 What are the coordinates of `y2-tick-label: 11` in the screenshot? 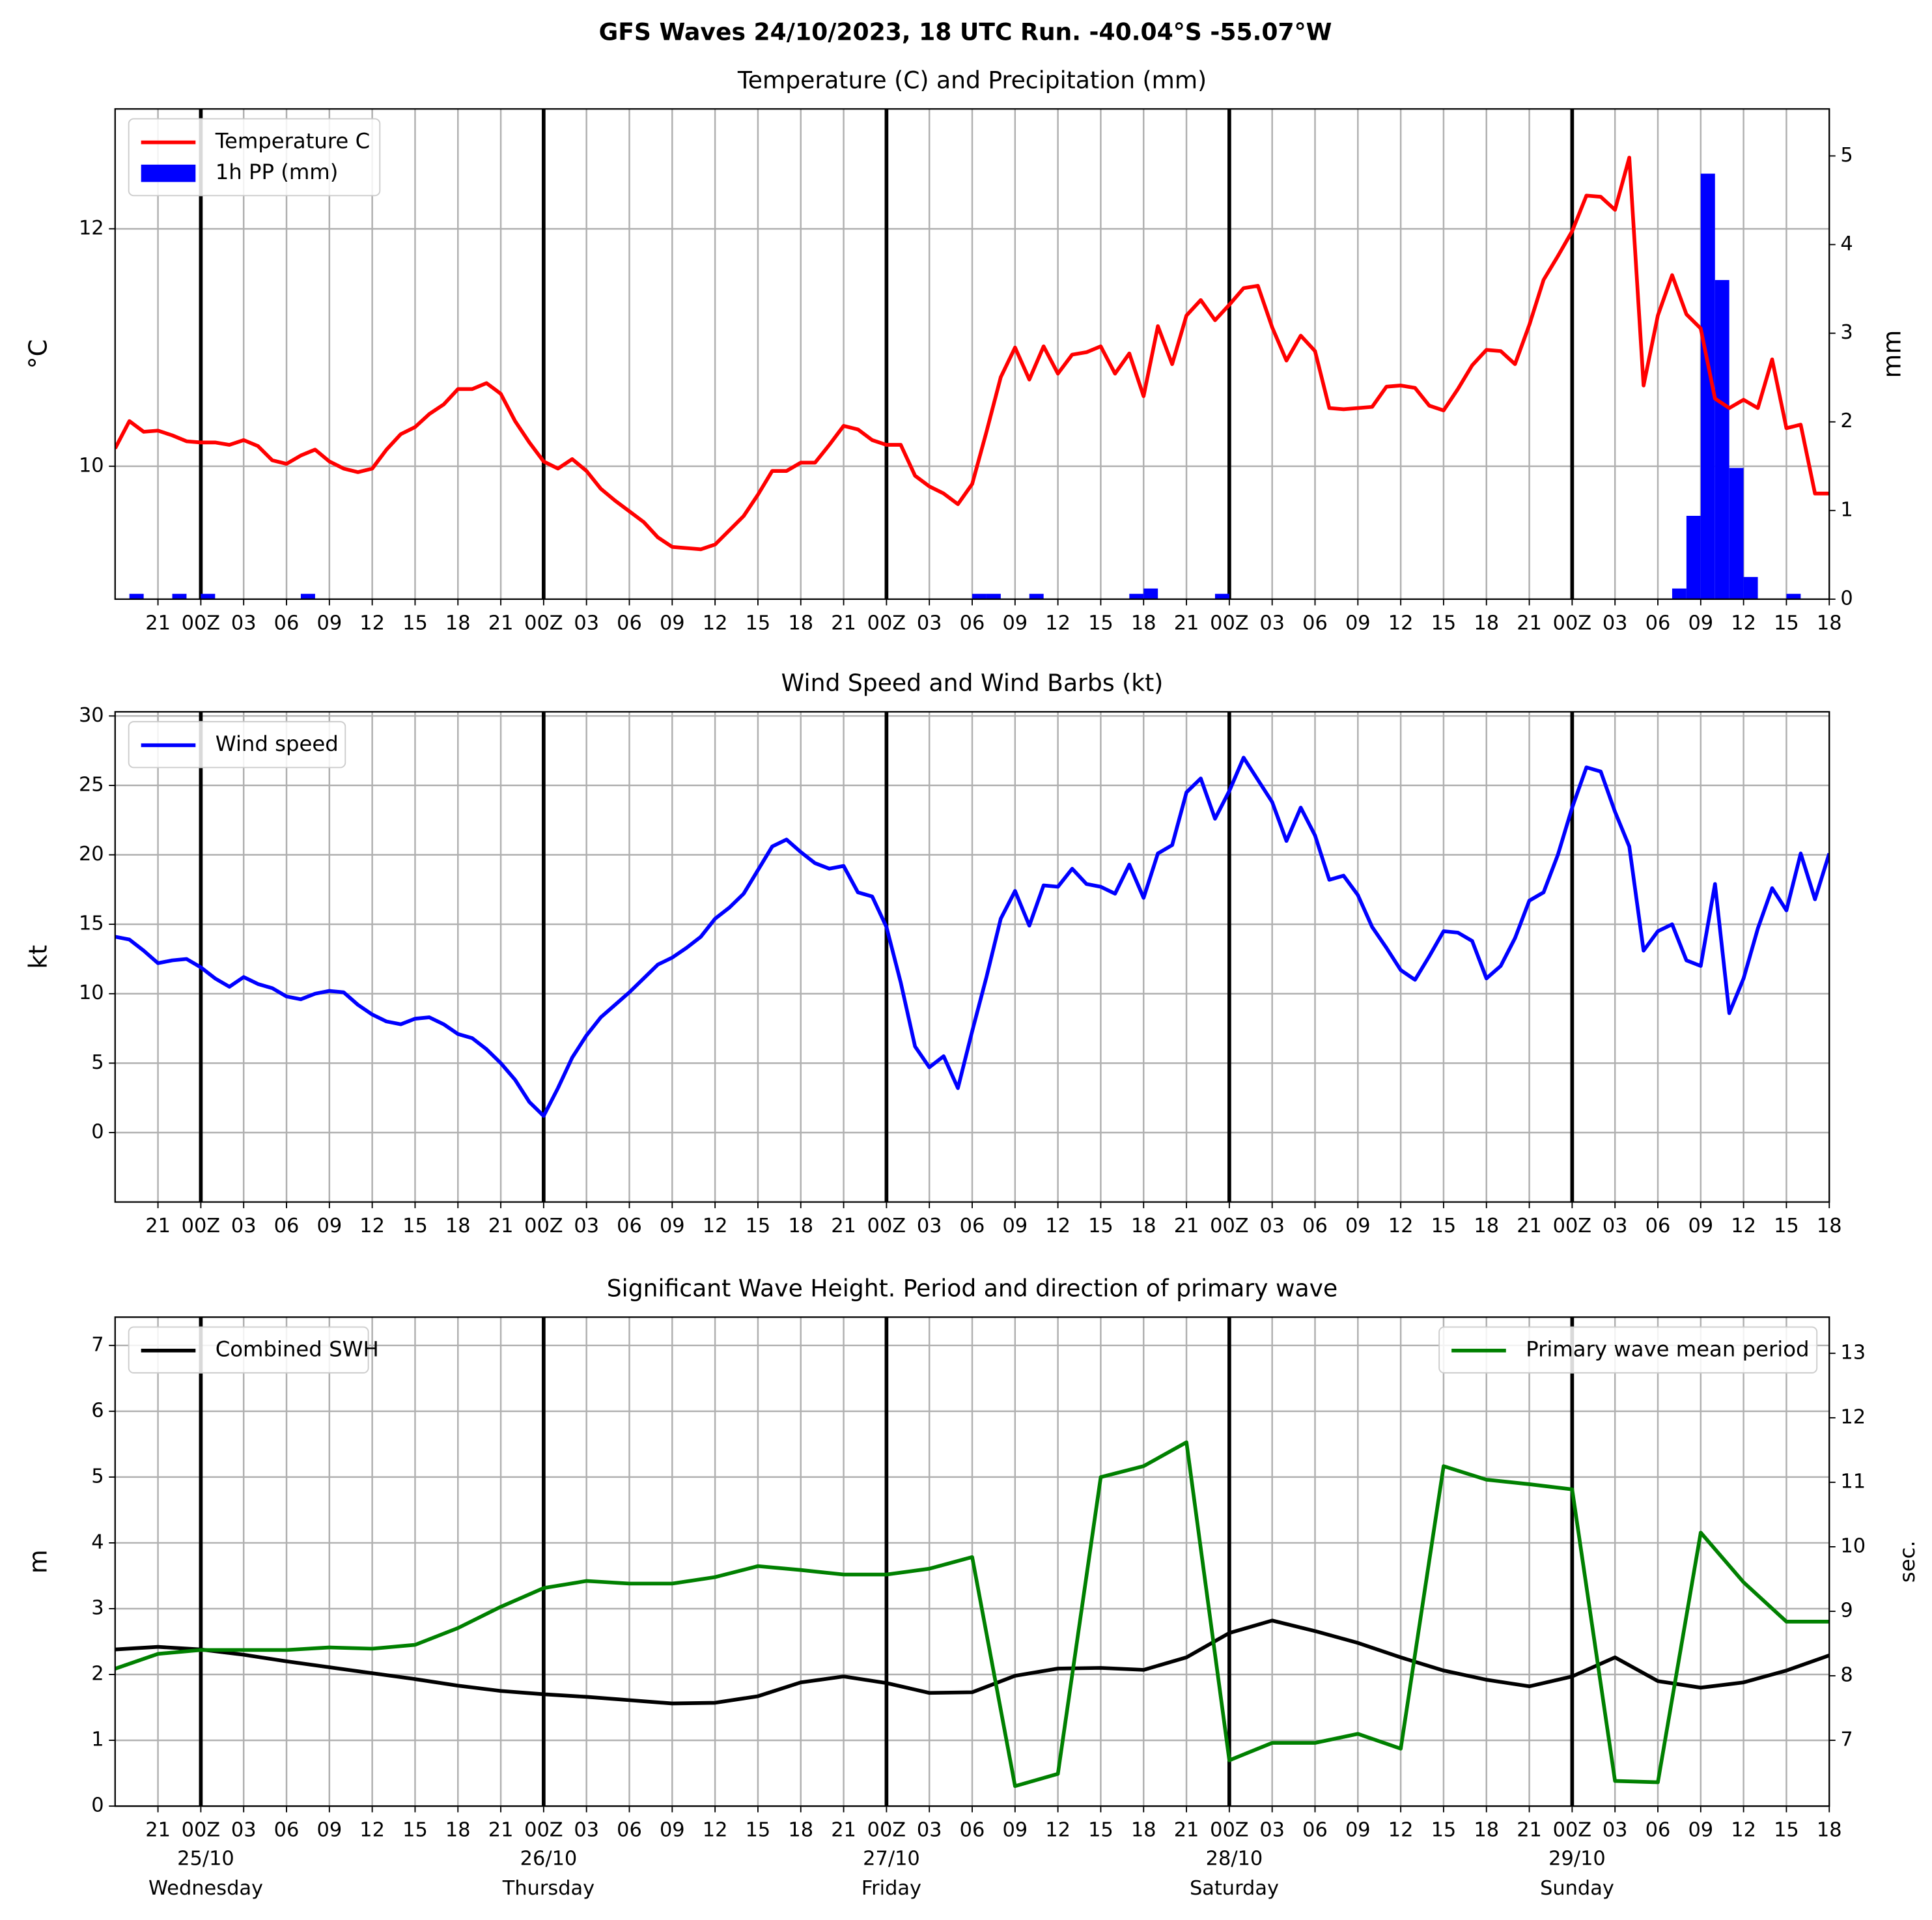 It's located at (1853, 1481).